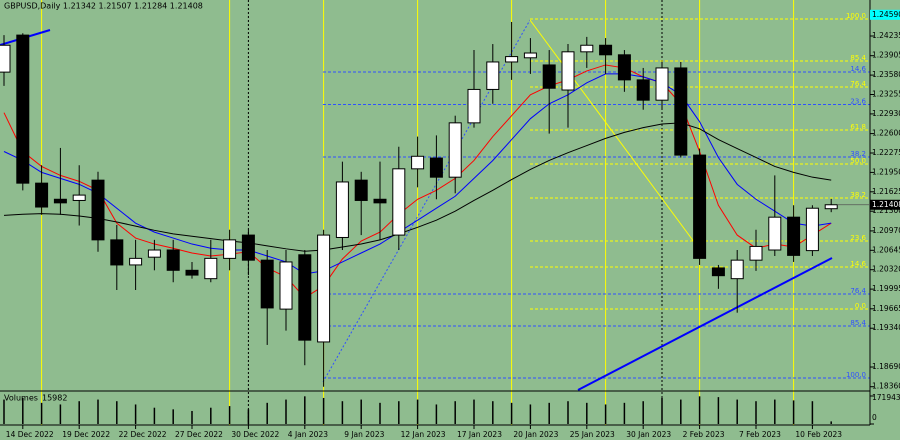  Describe the element at coordinates (818, 434) in the screenshot. I see `x-tick-label: 10 Feb 2023` at that location.